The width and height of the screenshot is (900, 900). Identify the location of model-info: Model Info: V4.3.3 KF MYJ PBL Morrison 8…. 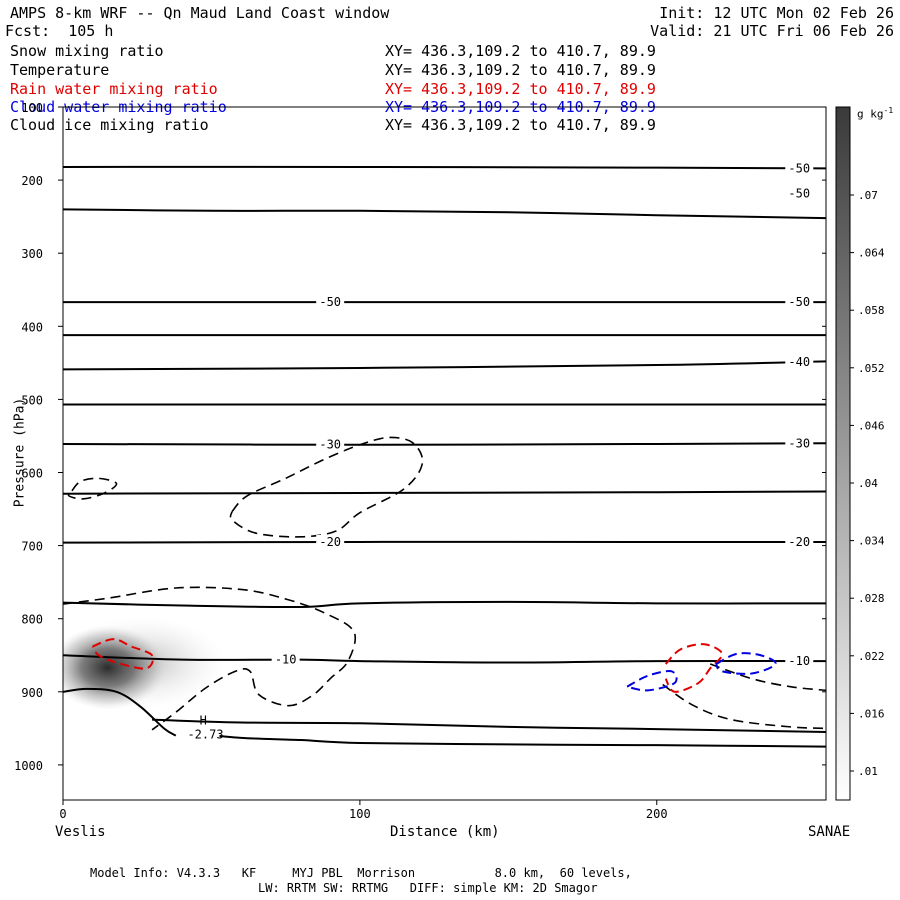
(361, 873).